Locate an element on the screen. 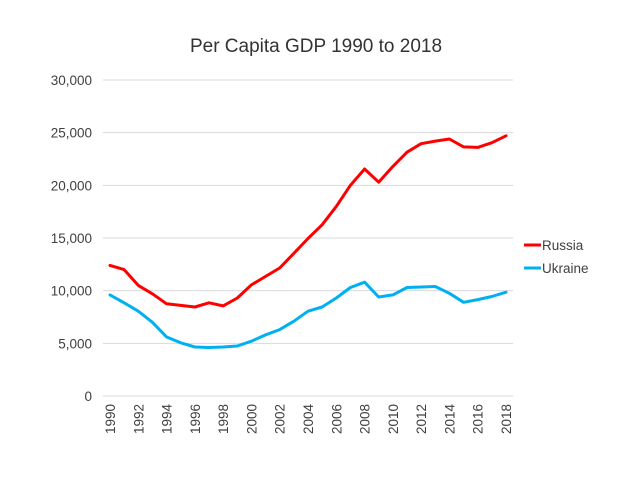 This screenshot has width=640, height=480. x-tick-label: 1998 is located at coordinates (223, 419).